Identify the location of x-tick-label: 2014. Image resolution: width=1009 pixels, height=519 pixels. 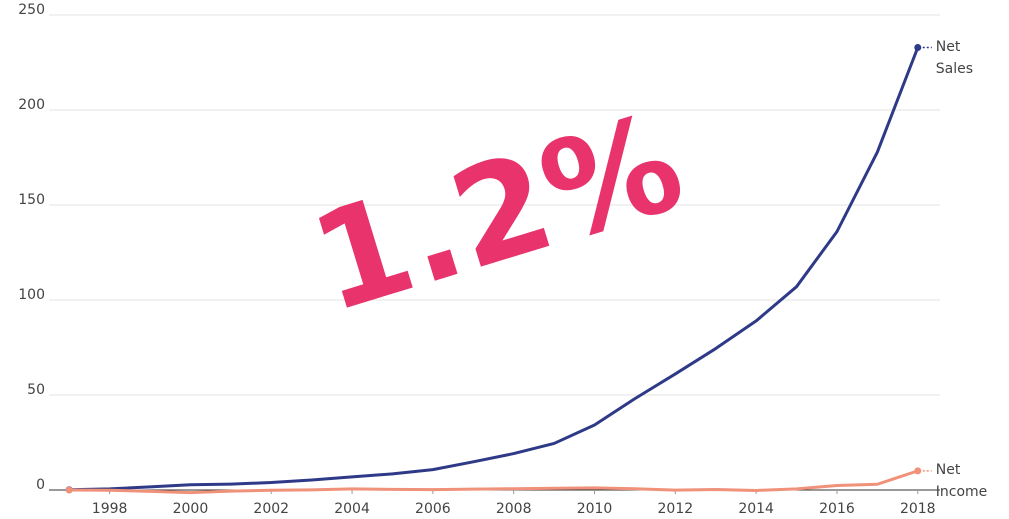
(756, 509).